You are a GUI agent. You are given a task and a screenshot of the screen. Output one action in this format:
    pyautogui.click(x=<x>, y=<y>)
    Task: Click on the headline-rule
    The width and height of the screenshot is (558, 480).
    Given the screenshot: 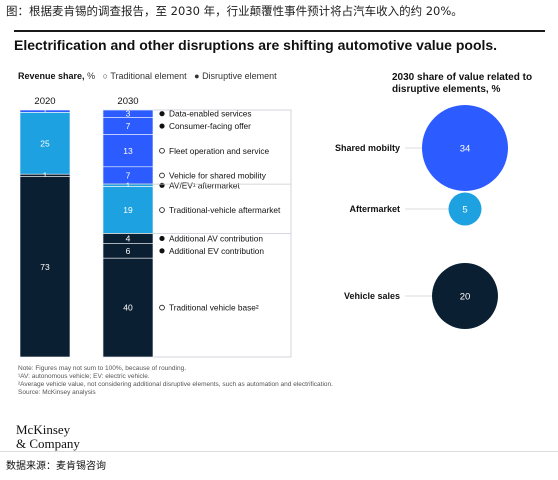 What is the action you would take?
    pyautogui.click(x=279, y=31)
    